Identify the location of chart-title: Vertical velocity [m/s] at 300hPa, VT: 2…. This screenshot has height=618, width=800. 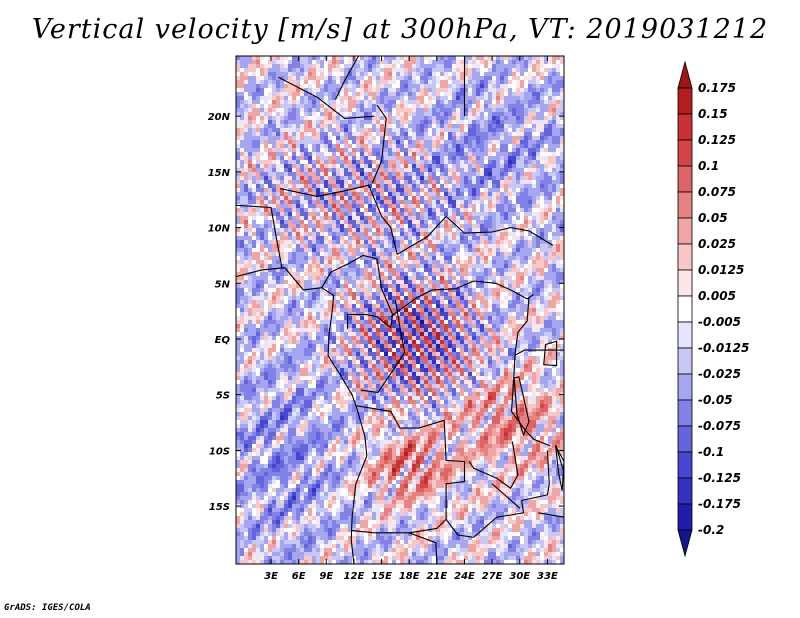
(400, 29).